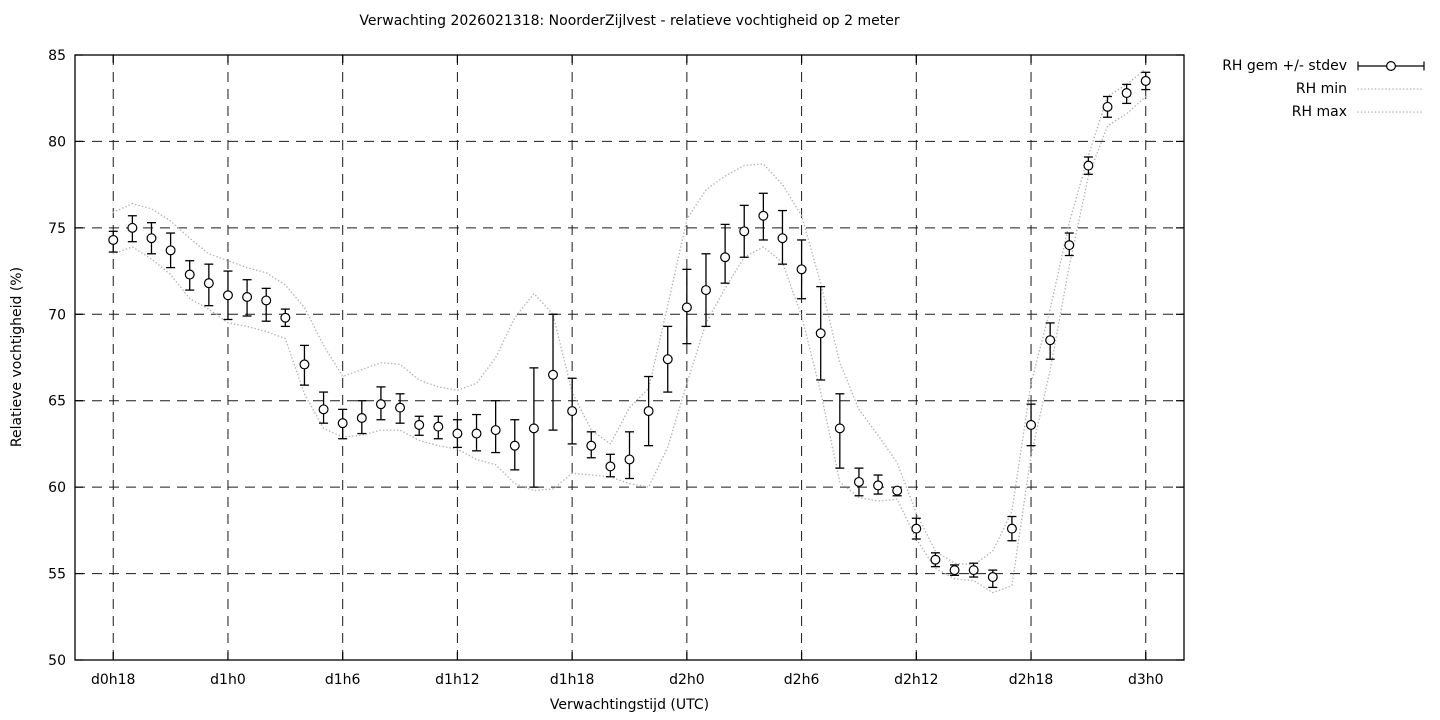 The height and width of the screenshot is (720, 1440). Describe the element at coordinates (802, 680) in the screenshot. I see `x-tick-label: d2h6` at that location.